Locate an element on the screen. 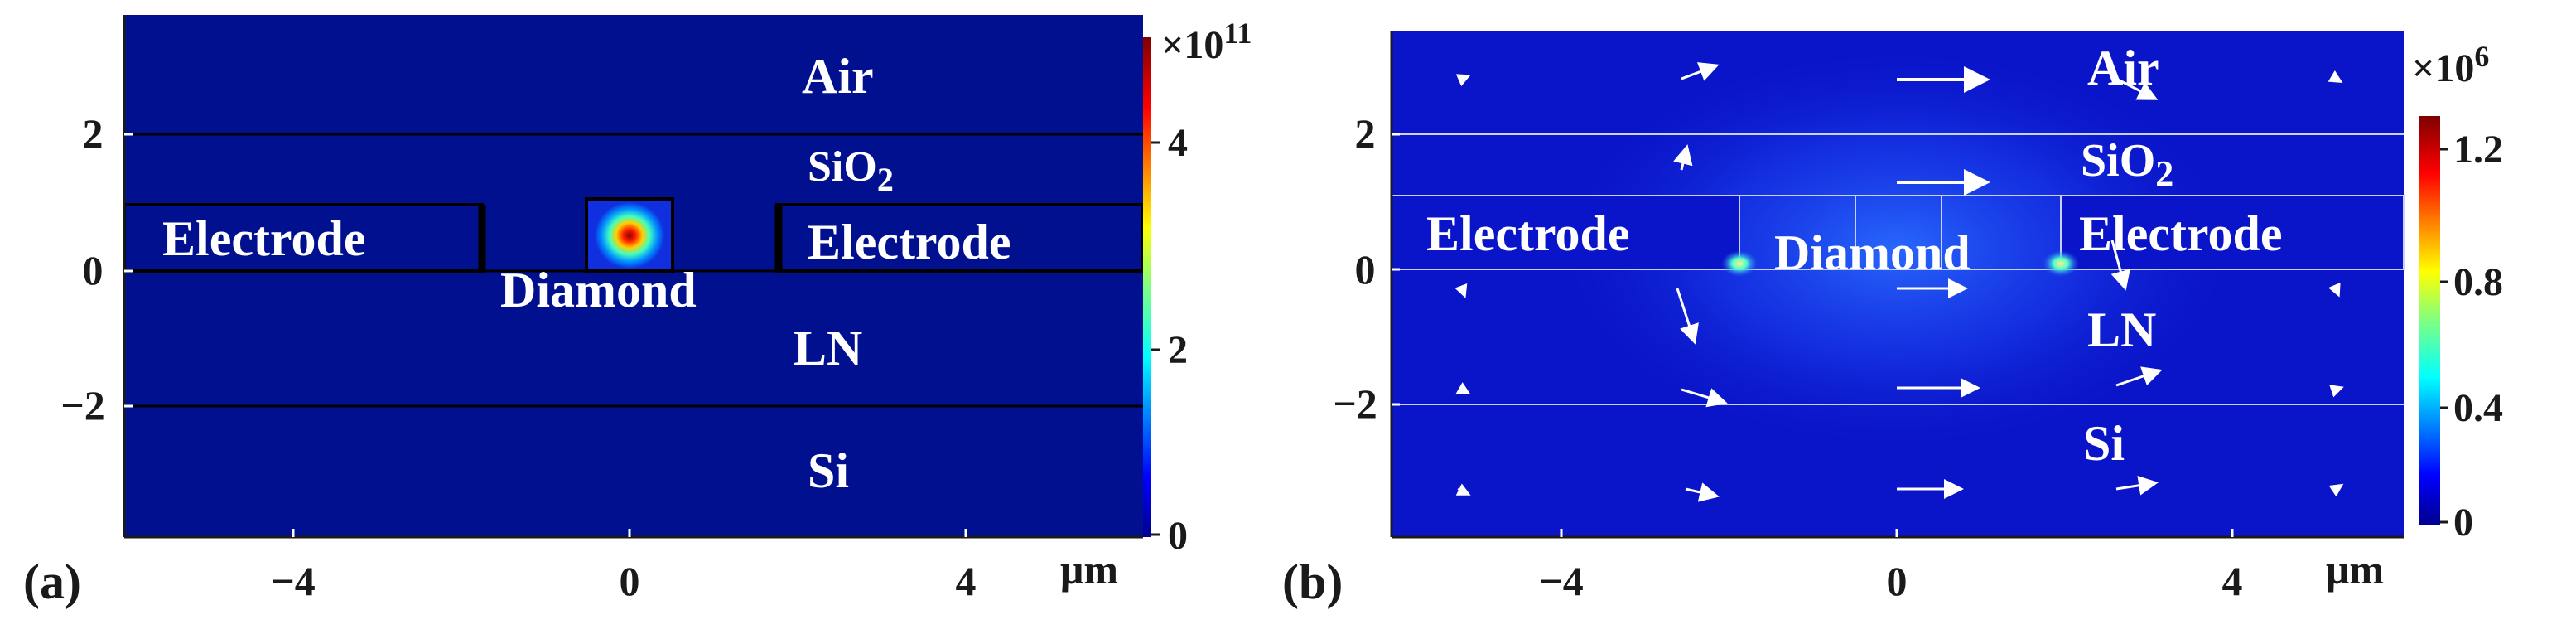  panel-a-colorbar-tick-2: 2 is located at coordinates (1178, 350).